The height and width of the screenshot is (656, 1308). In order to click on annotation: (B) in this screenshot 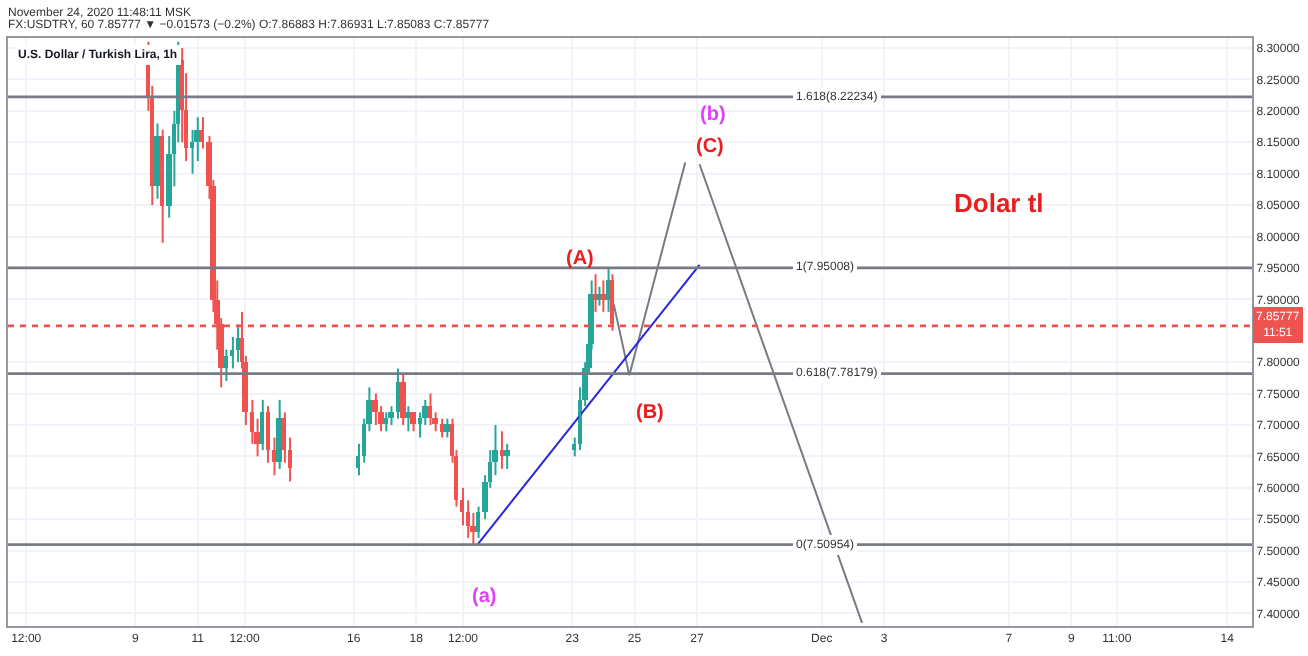, I will do `click(650, 413)`.